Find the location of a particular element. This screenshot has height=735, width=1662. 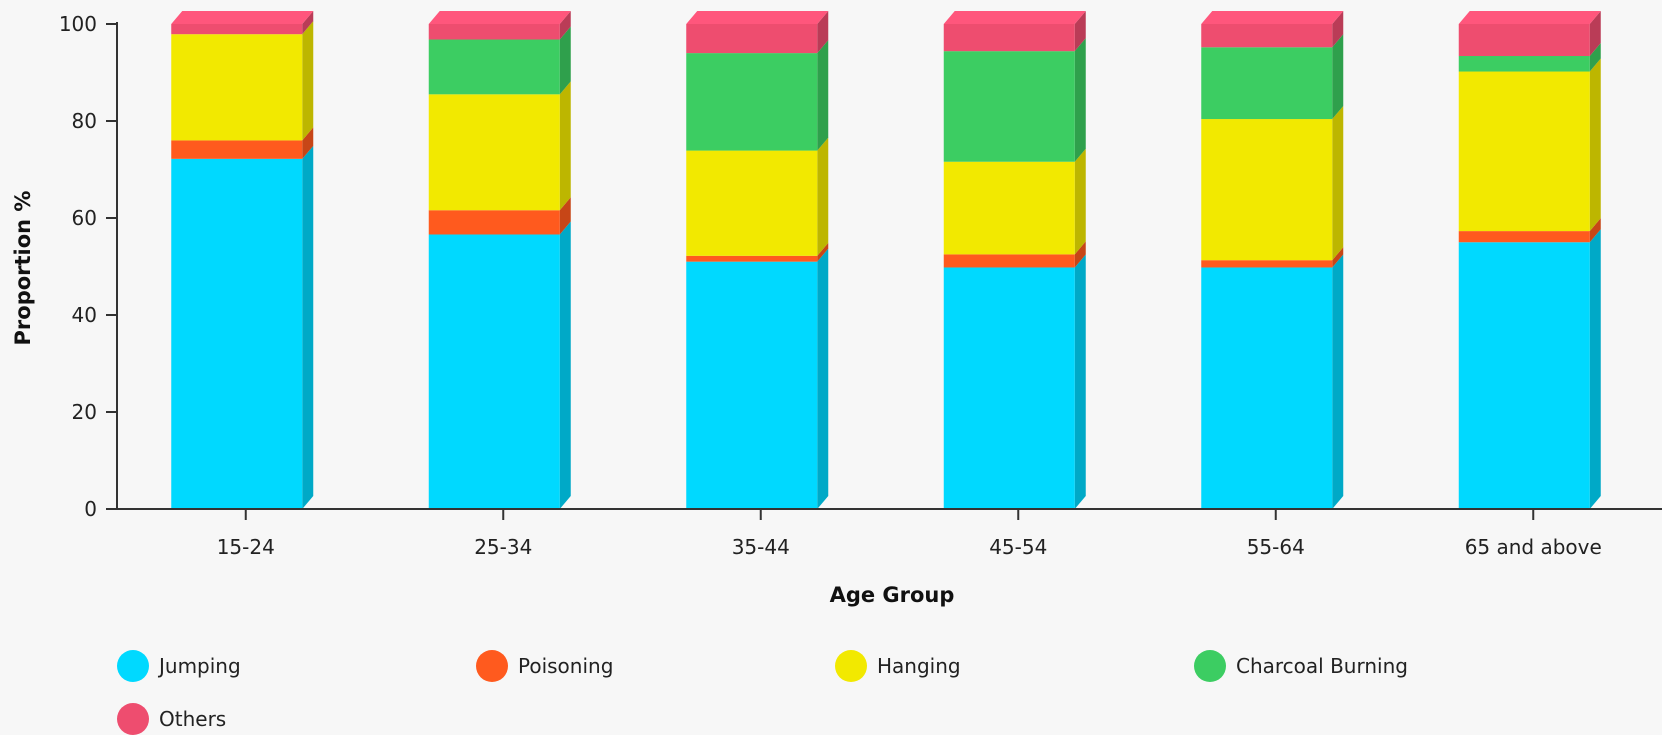

bar-poisoning-65-and-above is located at coordinates (1524, 237).